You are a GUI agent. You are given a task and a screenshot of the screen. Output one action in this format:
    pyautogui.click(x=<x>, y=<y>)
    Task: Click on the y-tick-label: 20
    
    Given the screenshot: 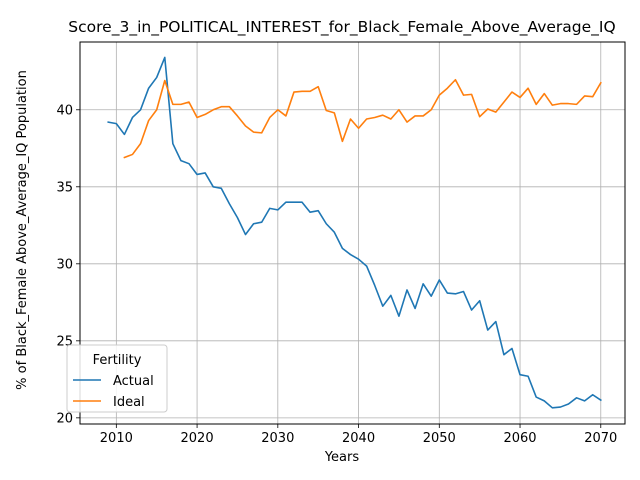 What is the action you would take?
    pyautogui.click(x=64, y=418)
    